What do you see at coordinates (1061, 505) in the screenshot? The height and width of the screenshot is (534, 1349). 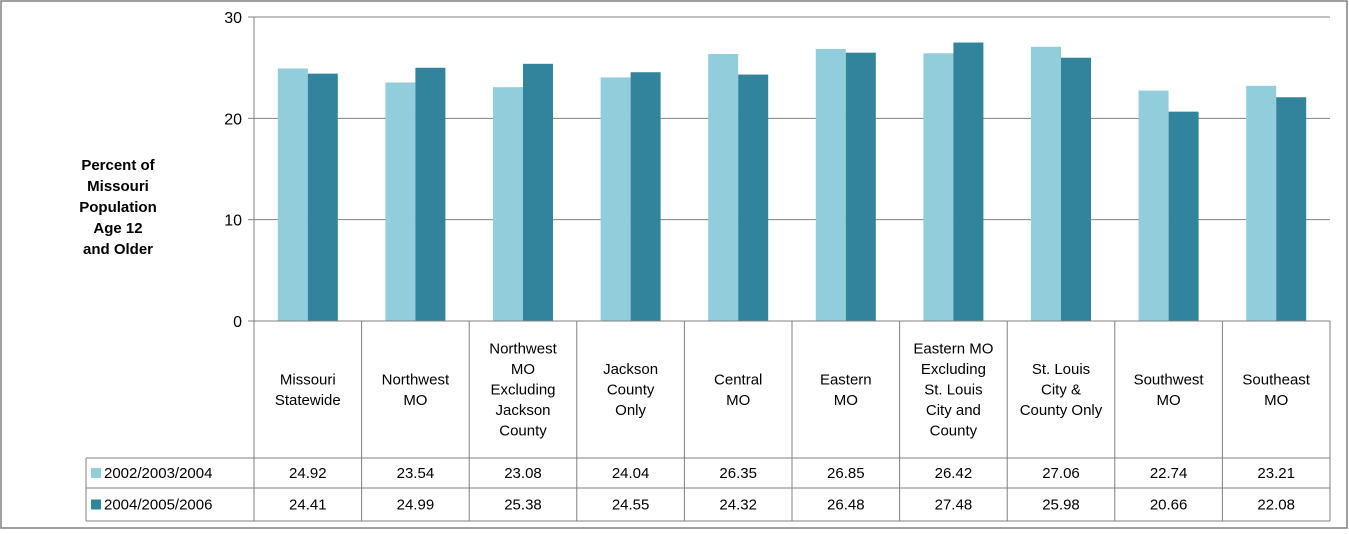 I see `data-table-value: 25.98` at bounding box center [1061, 505].